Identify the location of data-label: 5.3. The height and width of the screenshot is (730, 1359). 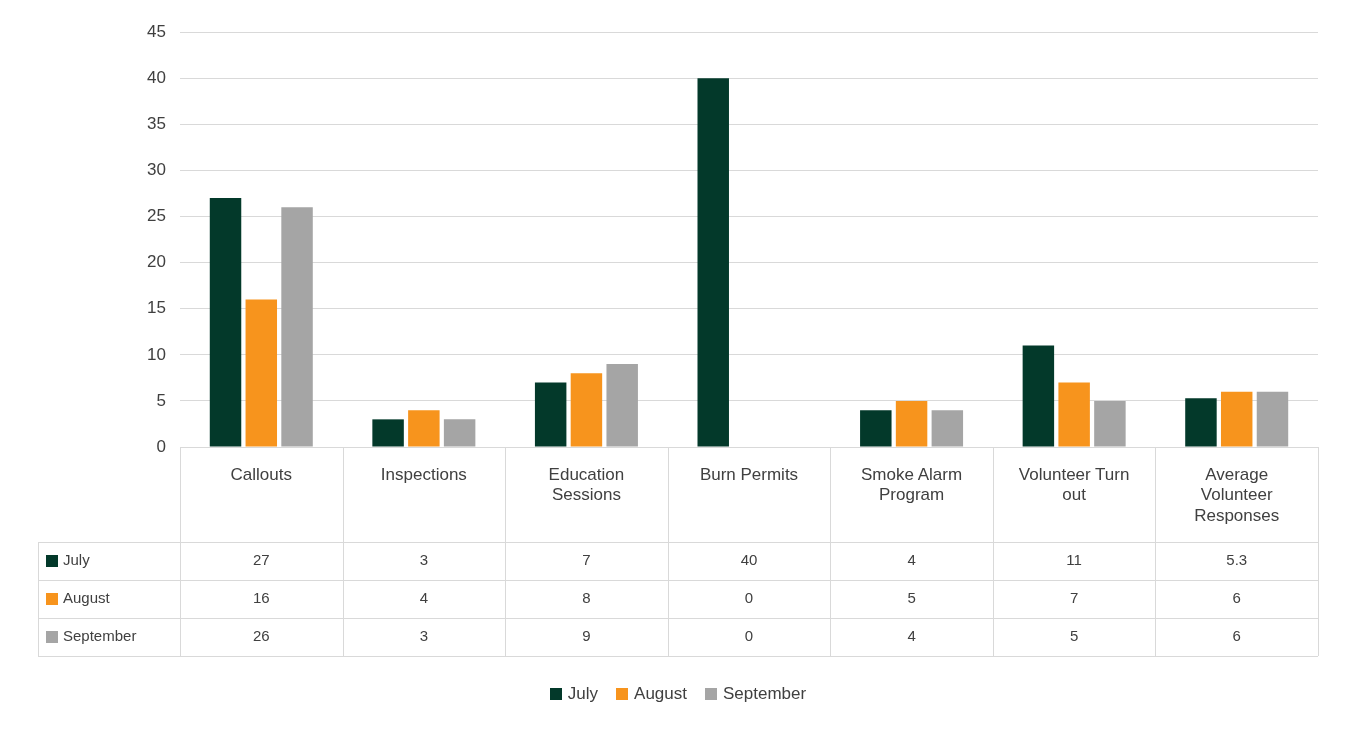
(1237, 560).